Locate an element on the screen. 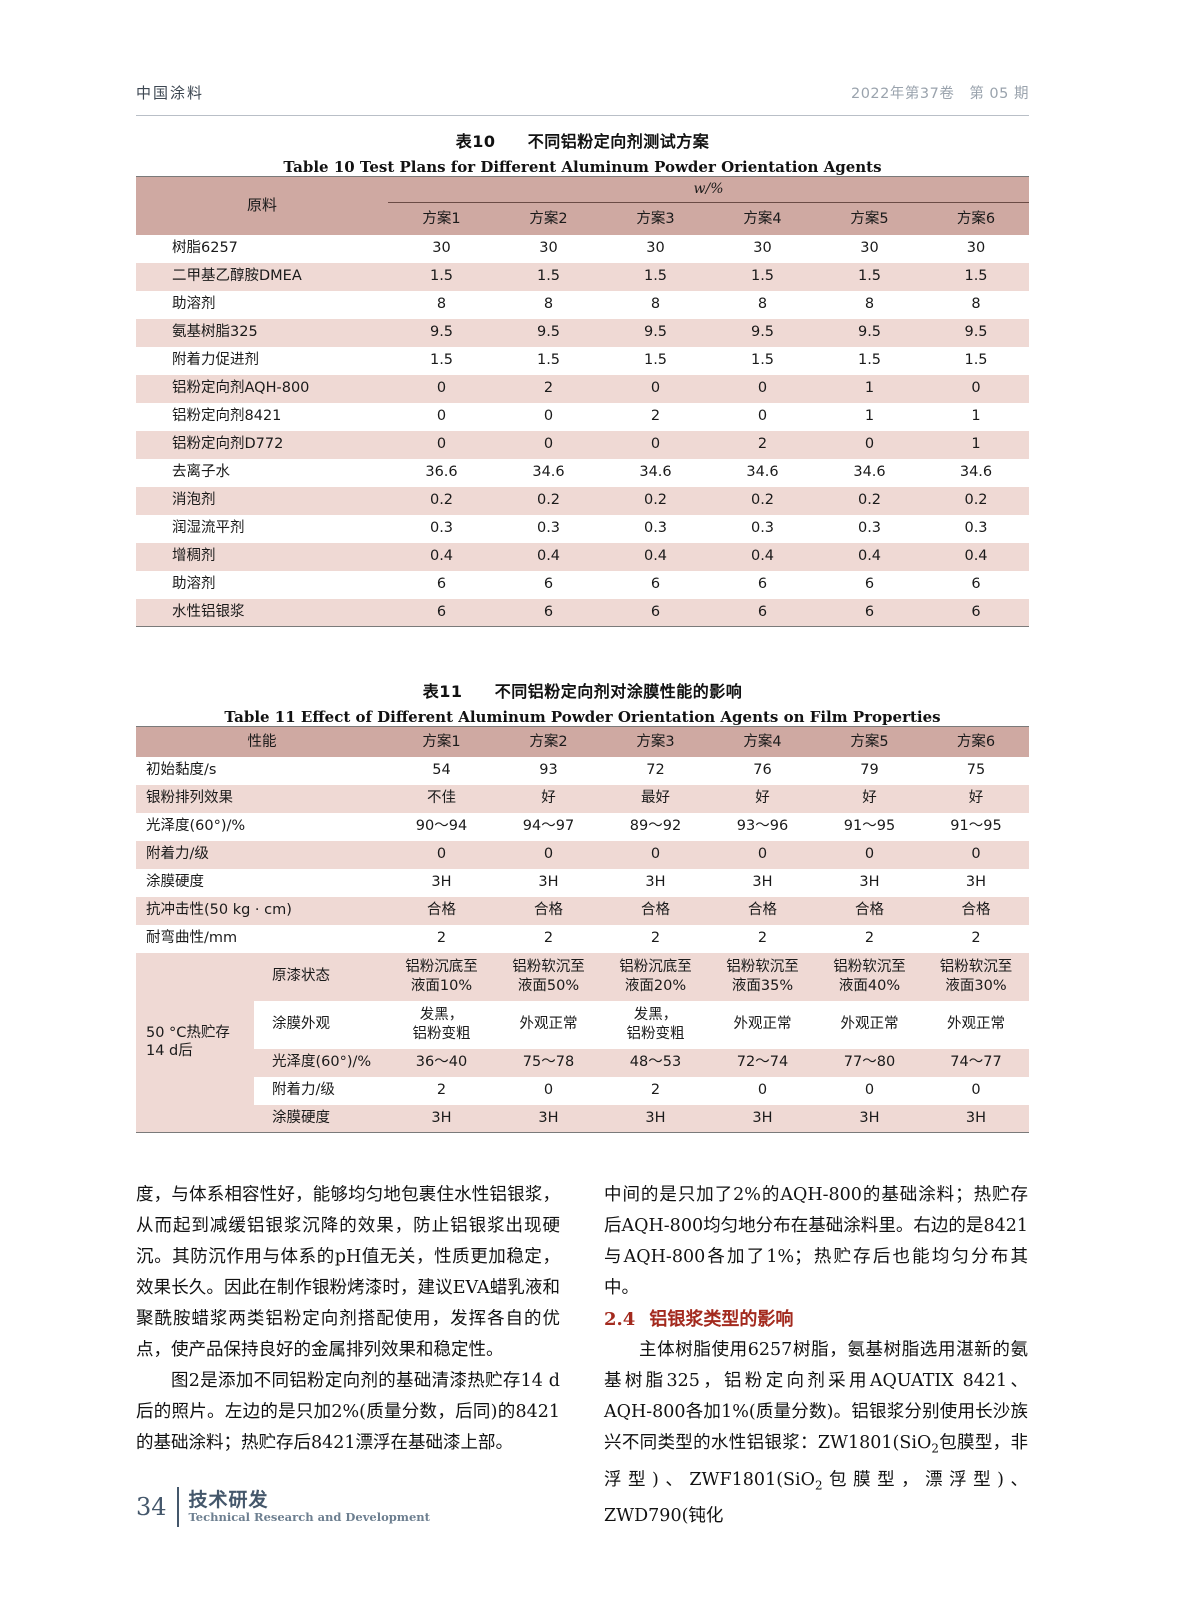 The width and height of the screenshot is (1187, 1600). table-10-row-label: 润湿流平剂 is located at coordinates (262, 528).